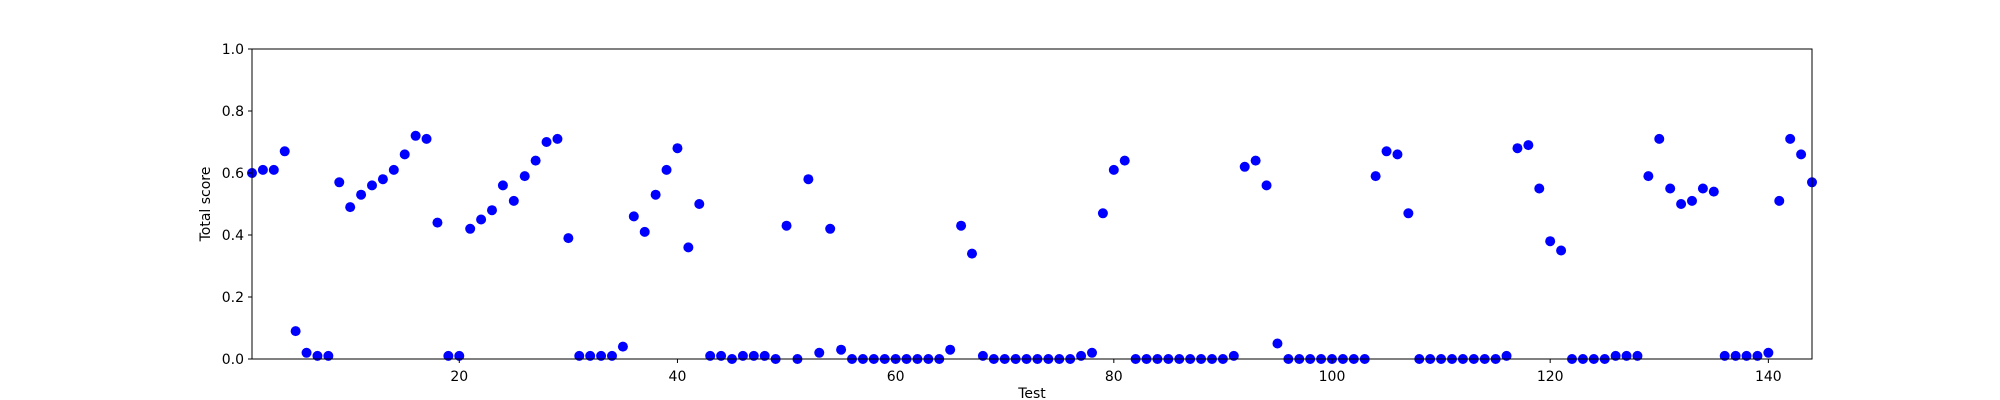  I want to click on x-tick-label: 100, so click(1332, 377).